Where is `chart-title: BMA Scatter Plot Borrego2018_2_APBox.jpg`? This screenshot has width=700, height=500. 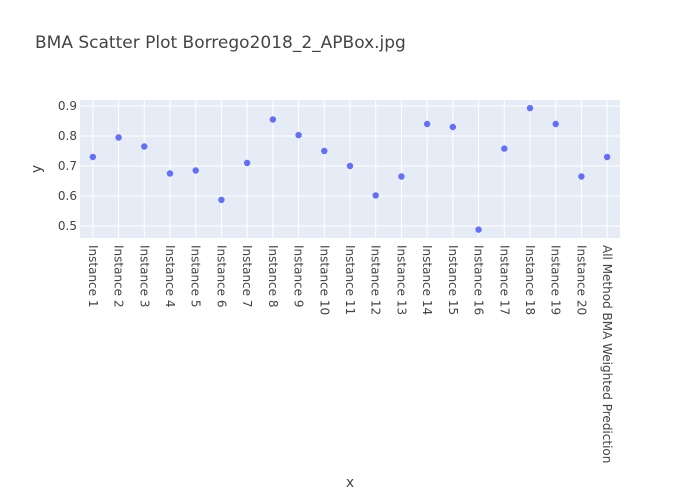
chart-title: BMA Scatter Plot Borrego2018_2_APBox.jpg is located at coordinates (220, 43).